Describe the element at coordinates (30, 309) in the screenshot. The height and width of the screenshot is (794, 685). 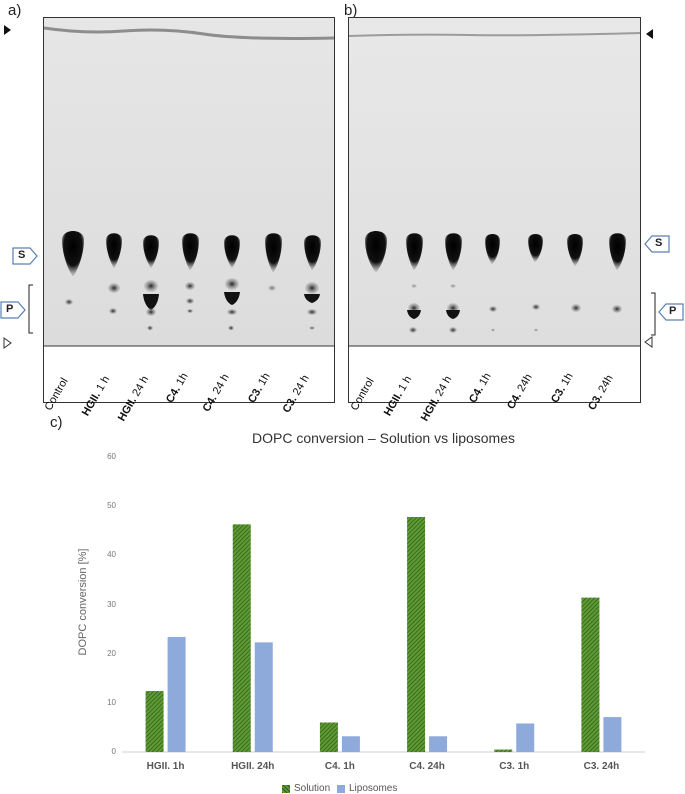
I see `product-bracket-left` at that location.